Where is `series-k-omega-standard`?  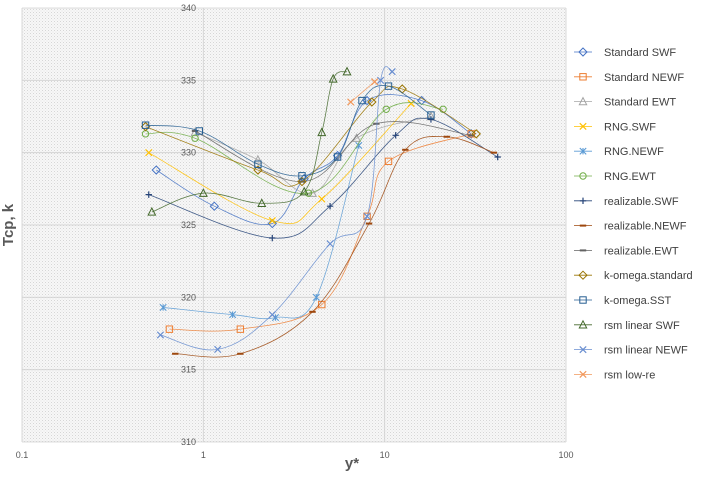
series-k-omega-standard is located at coordinates (310, 135).